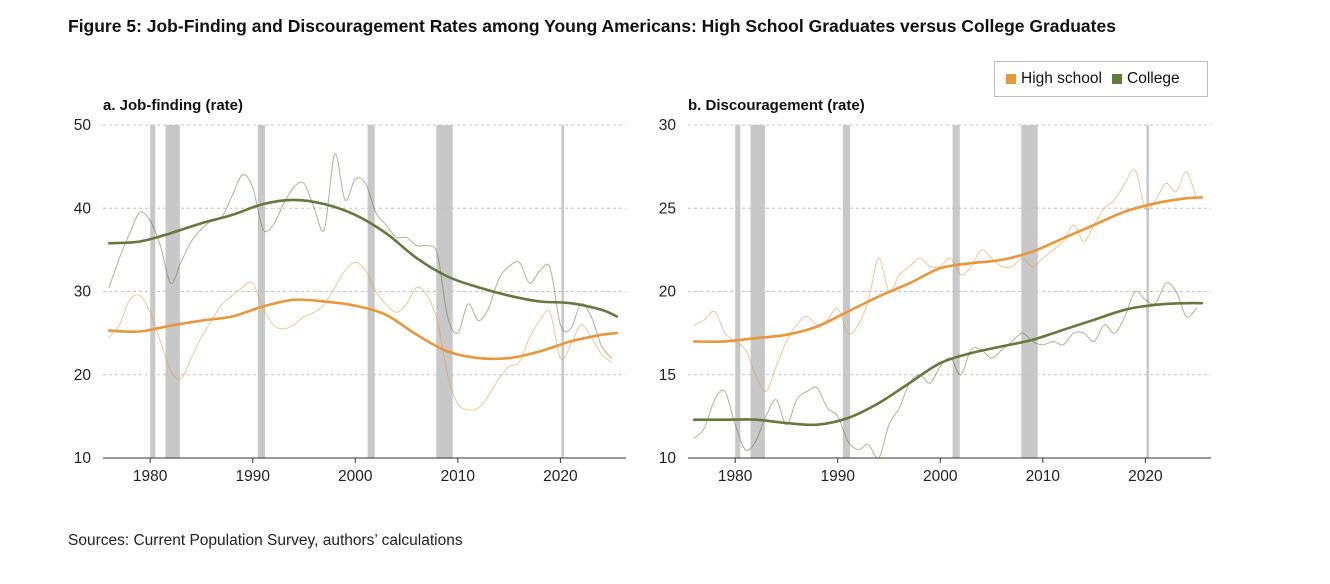  Describe the element at coordinates (1011, 79) in the screenshot. I see `legend-swatch-high-school` at that location.